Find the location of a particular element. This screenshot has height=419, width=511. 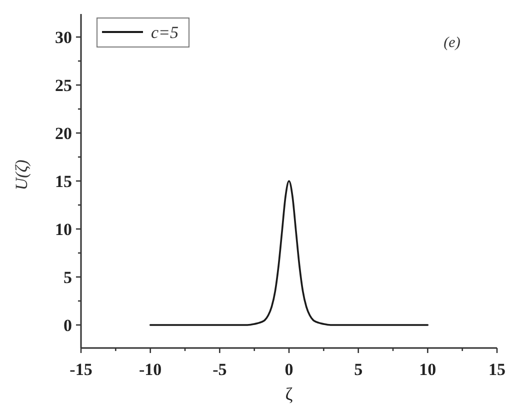

y-tick-label: 20 is located at coordinates (63, 133).